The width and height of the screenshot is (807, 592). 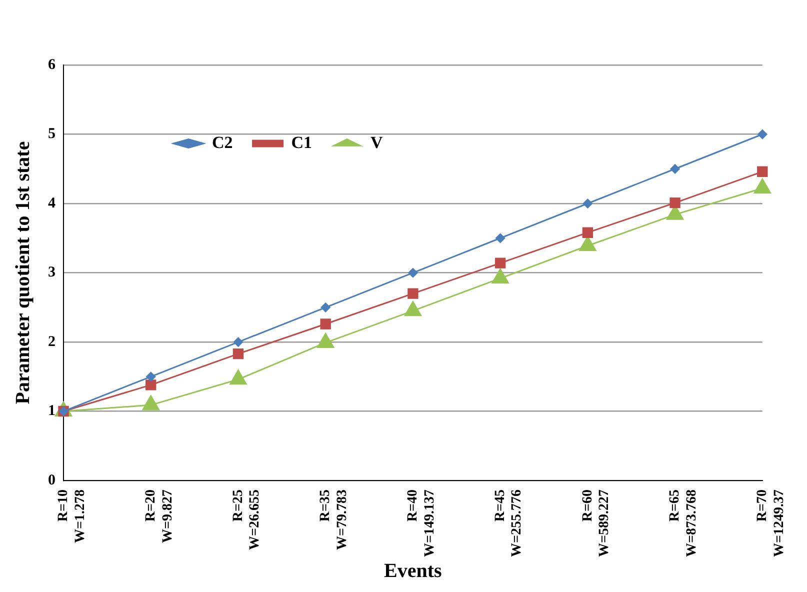 I want to click on x-tick-label: R=40 W=149.137, so click(x=422, y=524).